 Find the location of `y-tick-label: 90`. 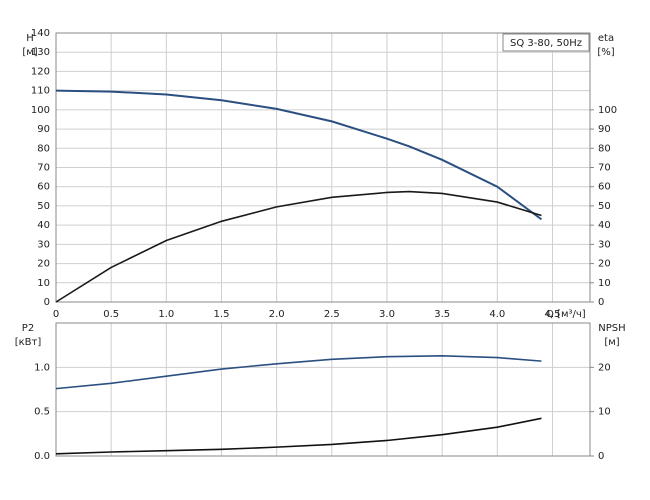

y-tick-label: 90 is located at coordinates (43, 129).